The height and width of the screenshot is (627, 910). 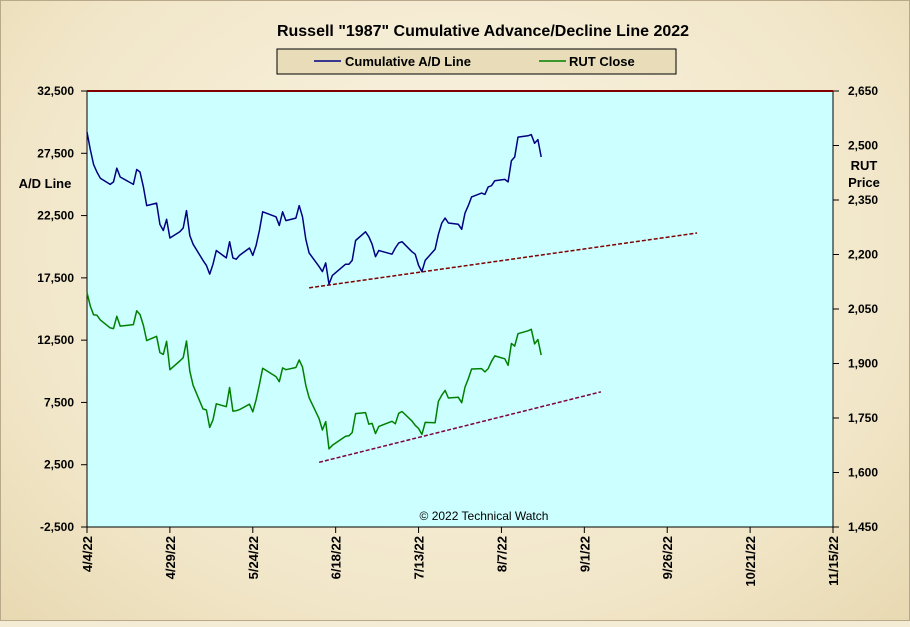 What do you see at coordinates (584, 554) in the screenshot?
I see `x-tick-label: 9/1/22` at bounding box center [584, 554].